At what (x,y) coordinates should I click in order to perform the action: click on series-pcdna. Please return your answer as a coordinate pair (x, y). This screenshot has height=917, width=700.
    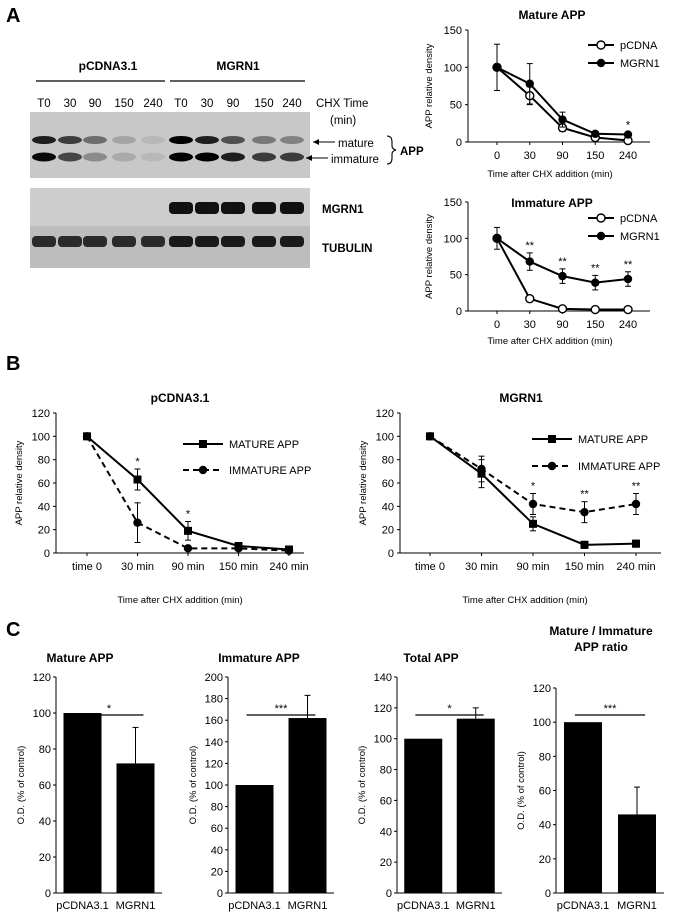
    Looking at the image, I should click on (562, 274).